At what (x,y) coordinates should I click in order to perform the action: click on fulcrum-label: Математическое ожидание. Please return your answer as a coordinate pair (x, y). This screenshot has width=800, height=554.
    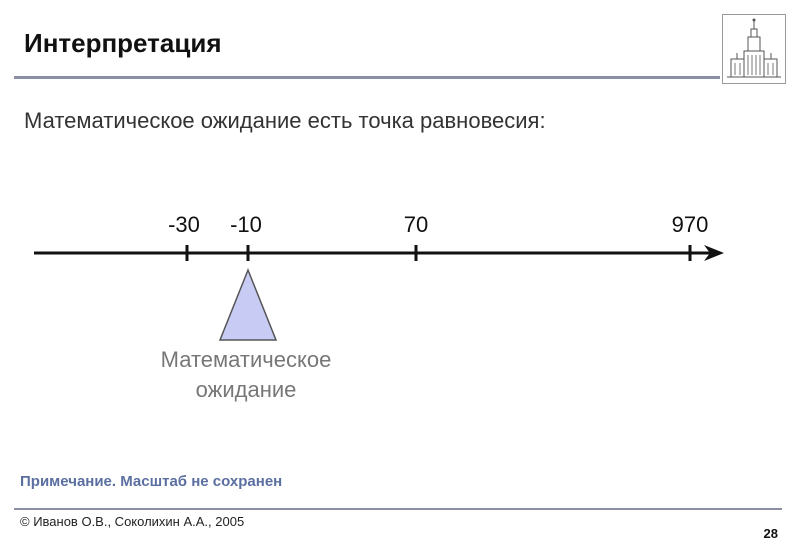
    Looking at the image, I should click on (246, 375).